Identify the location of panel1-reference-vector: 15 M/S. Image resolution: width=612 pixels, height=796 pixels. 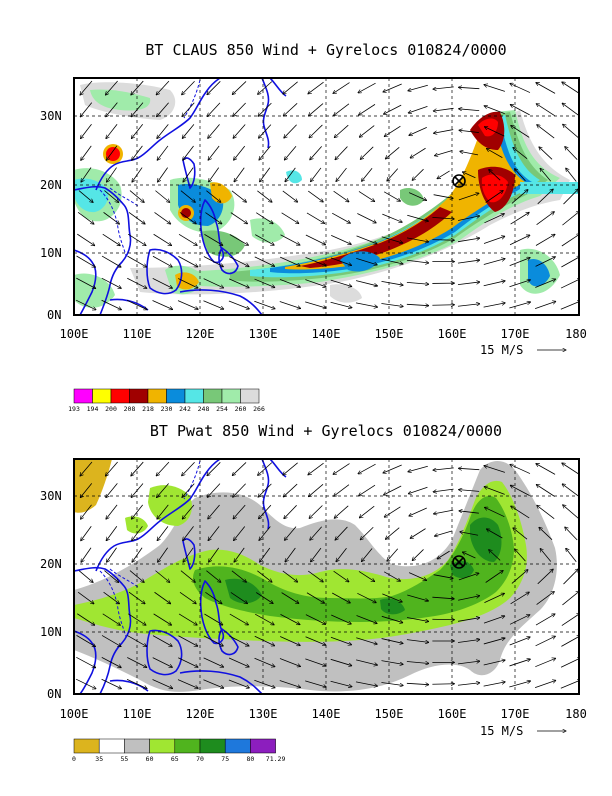
(523, 350).